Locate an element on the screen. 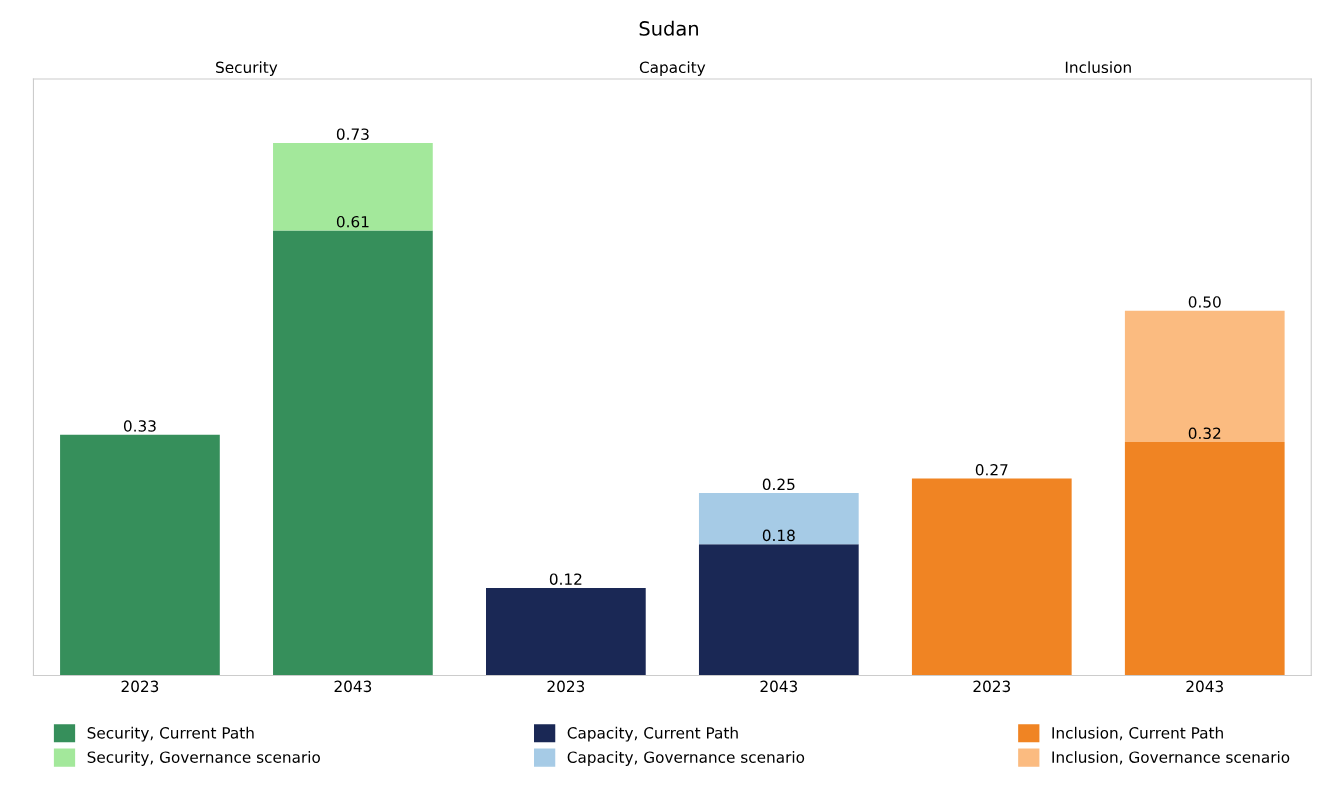 The height and width of the screenshot is (790, 1338). legend-label: Security, Current Path is located at coordinates (170, 734).